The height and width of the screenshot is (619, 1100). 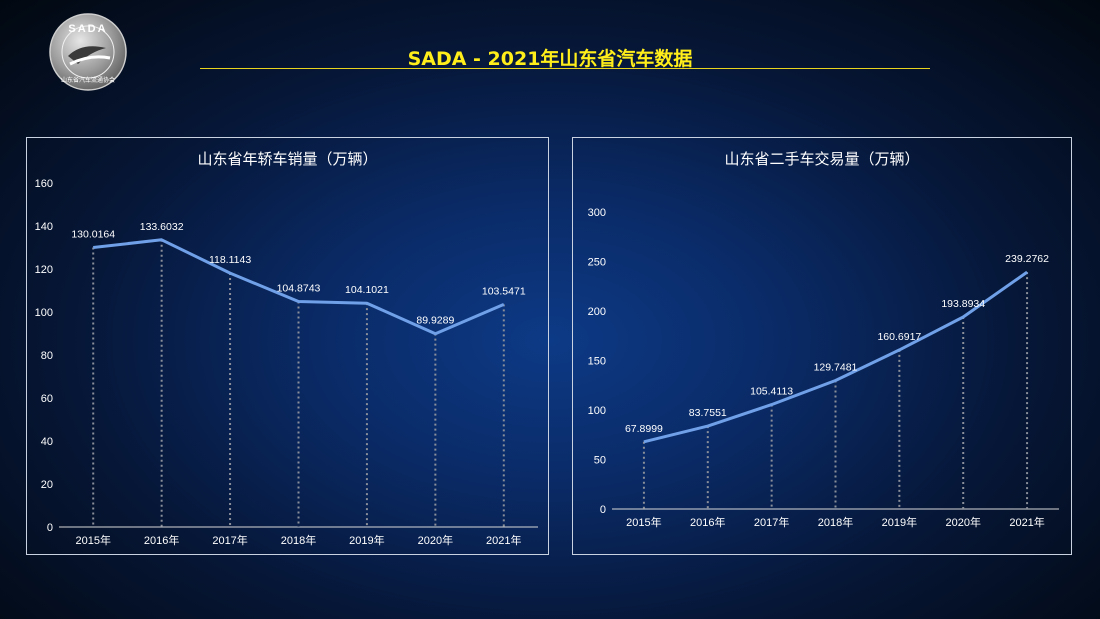 I want to click on y-tick-label: 150, so click(x=597, y=362).